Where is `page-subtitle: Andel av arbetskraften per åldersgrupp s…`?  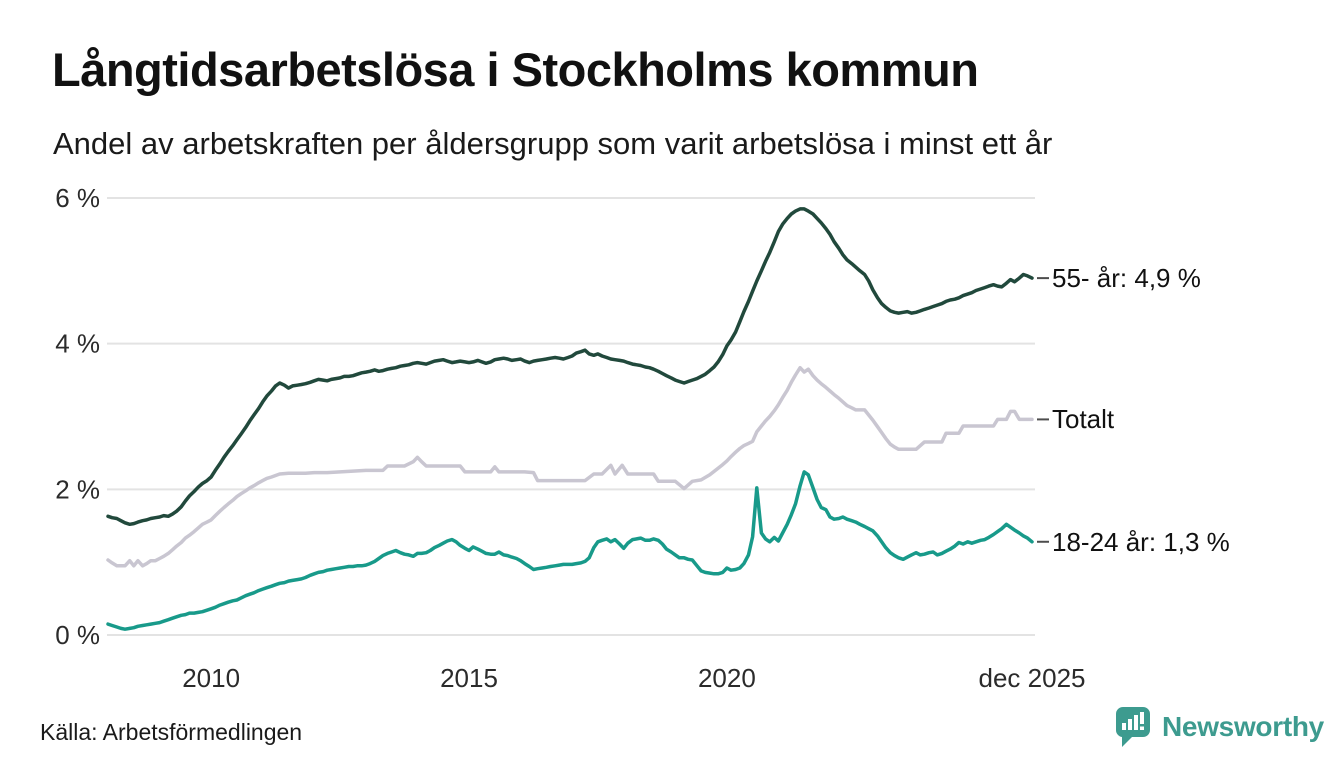
page-subtitle: Andel av arbetskraften per åldersgrupp s… is located at coordinates (553, 143).